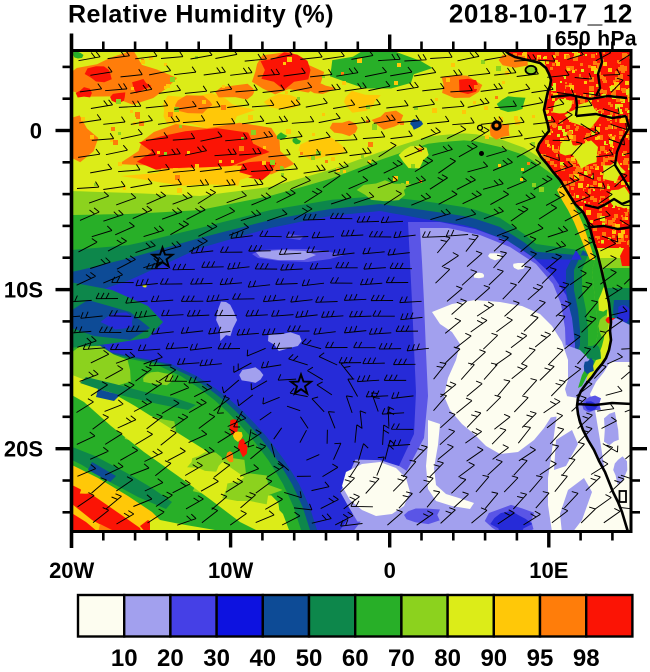  What do you see at coordinates (309, 656) in the screenshot?
I see `svg-text: 50` at bounding box center [309, 656].